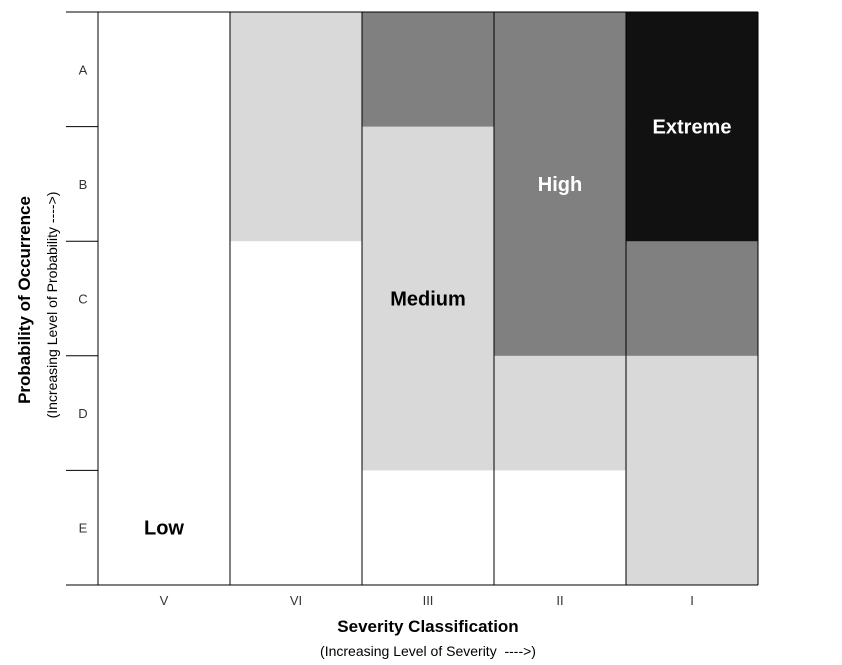 This screenshot has width=842, height=665. Describe the element at coordinates (692, 600) in the screenshot. I see `x-tick-label: I` at that location.